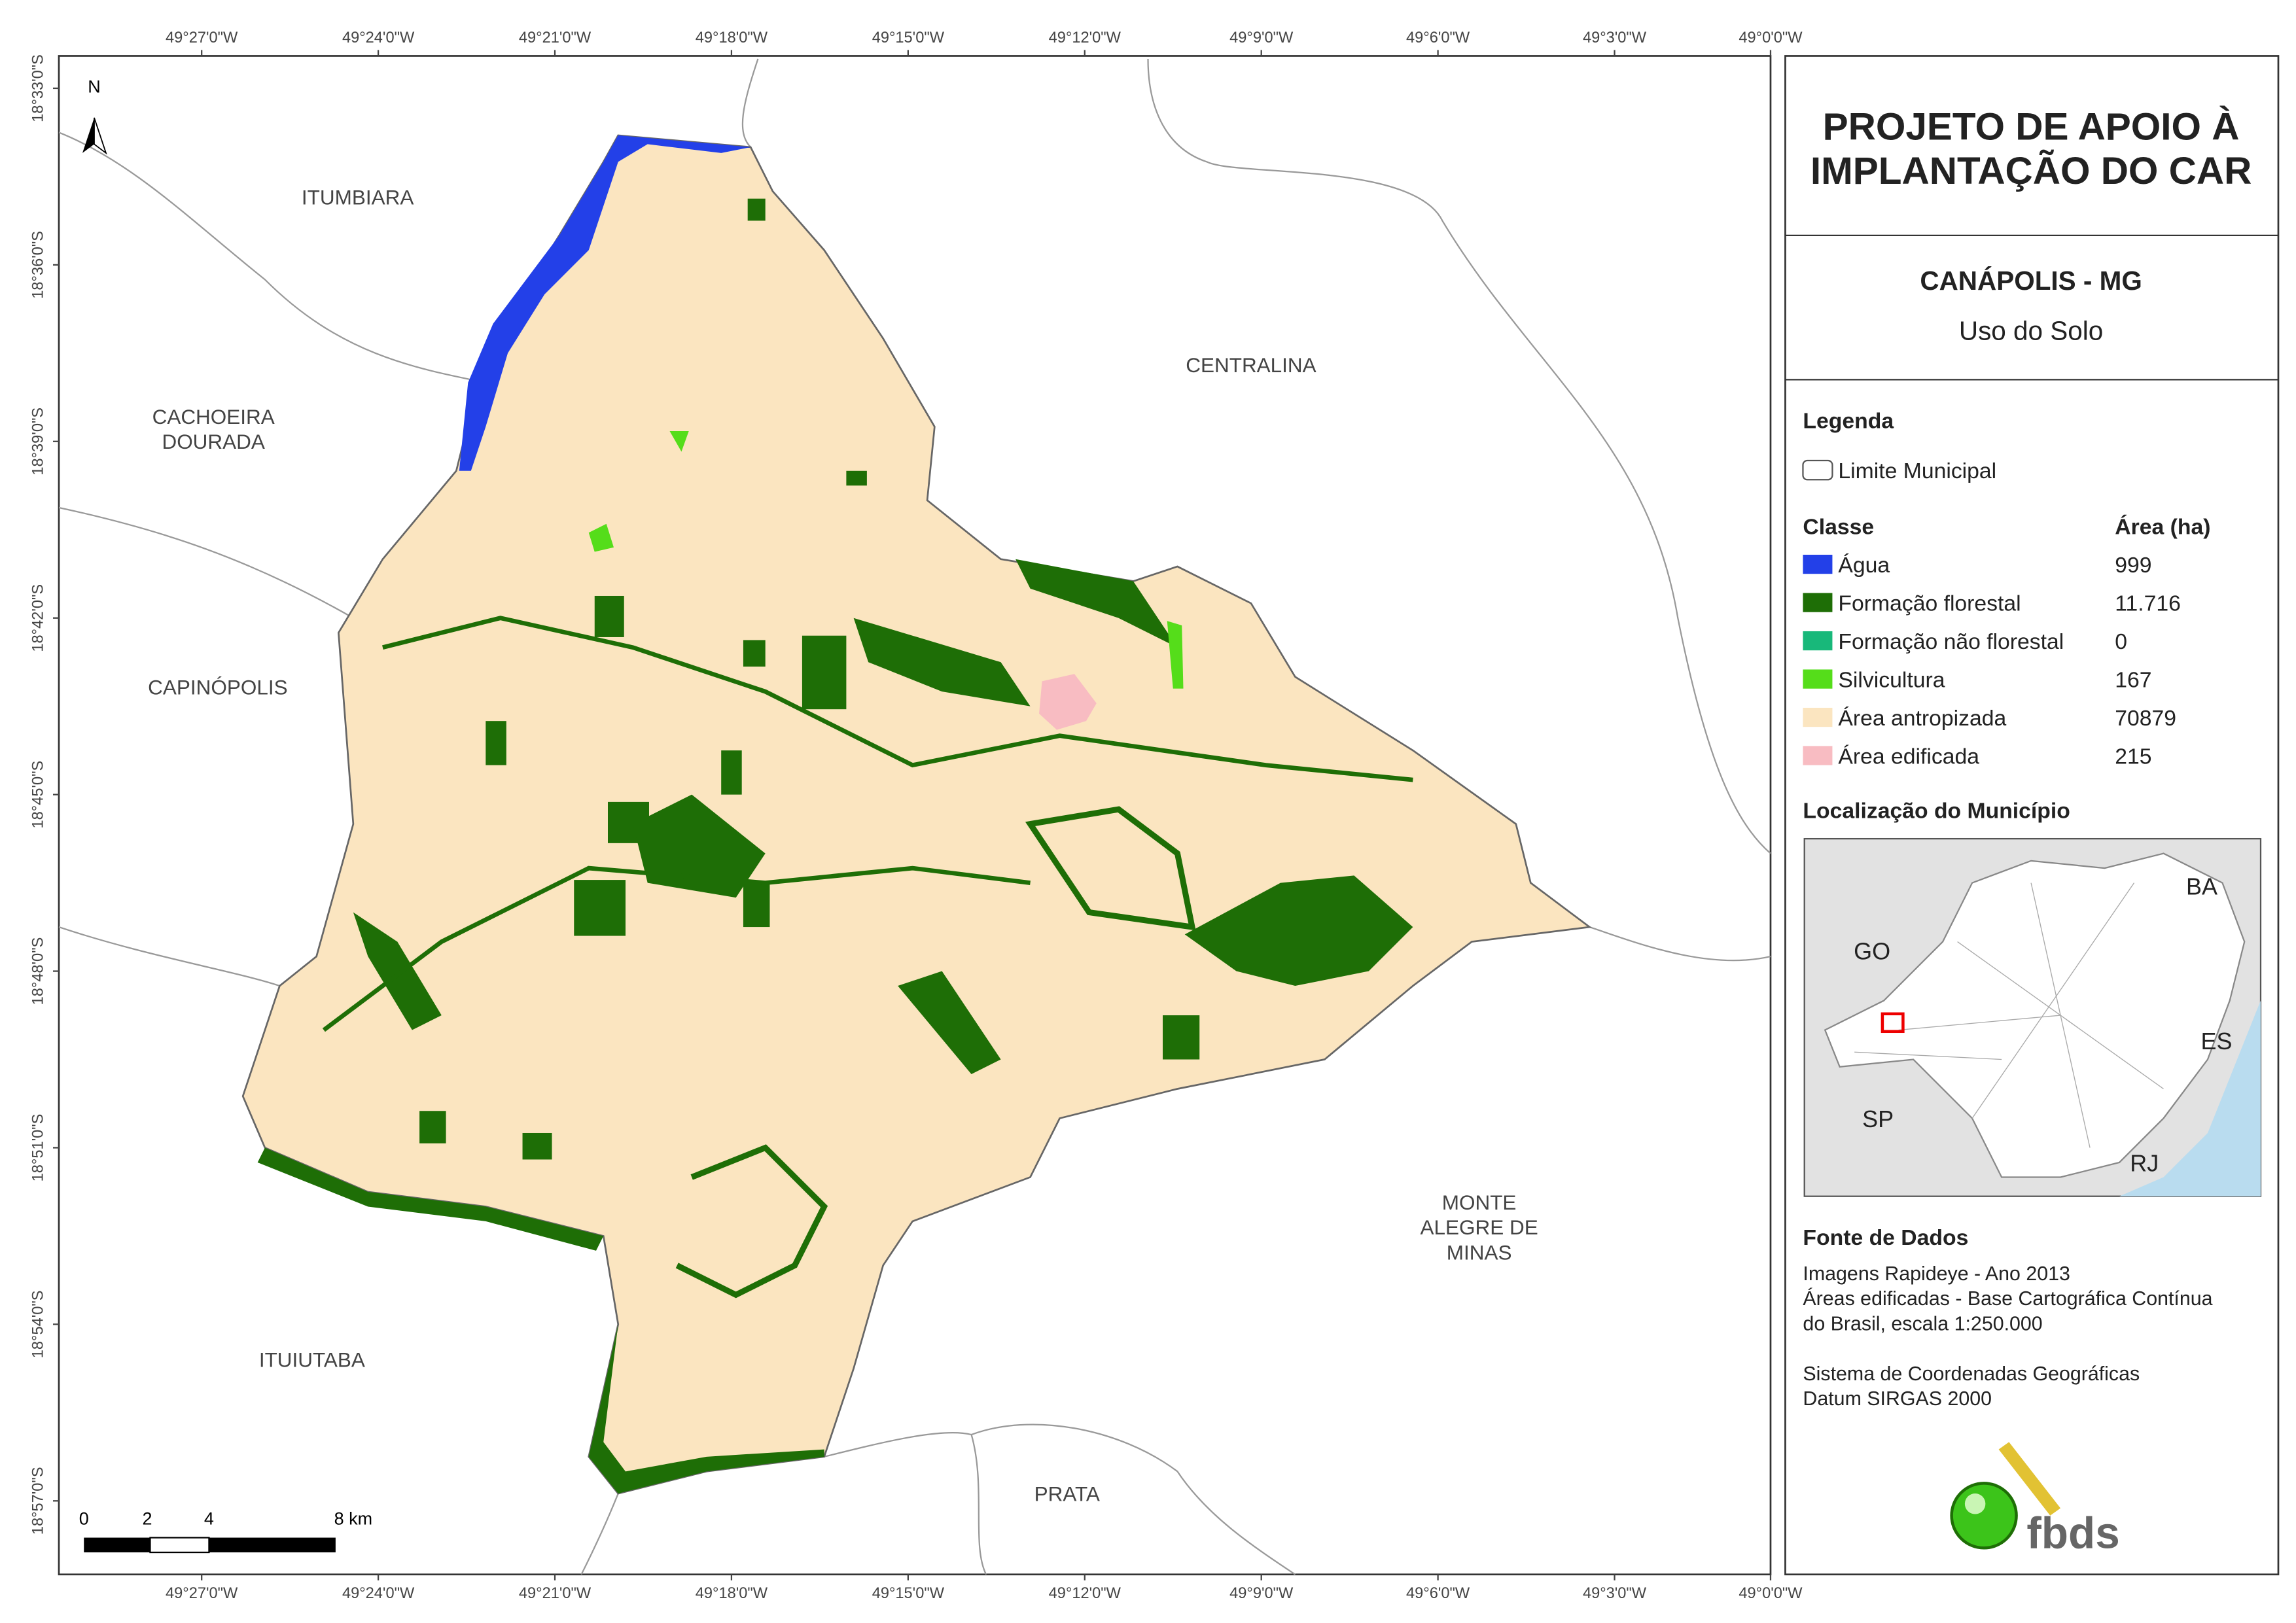 The width and height of the screenshot is (2296, 1623). Describe the element at coordinates (1067, 1494) in the screenshot. I see `place-name: PRATA` at that location.